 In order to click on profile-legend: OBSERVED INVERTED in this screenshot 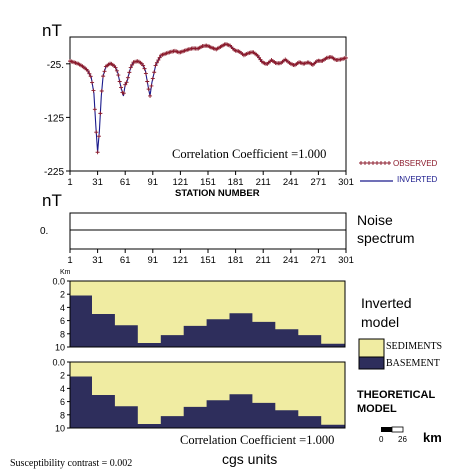, I will do `click(398, 171)`.